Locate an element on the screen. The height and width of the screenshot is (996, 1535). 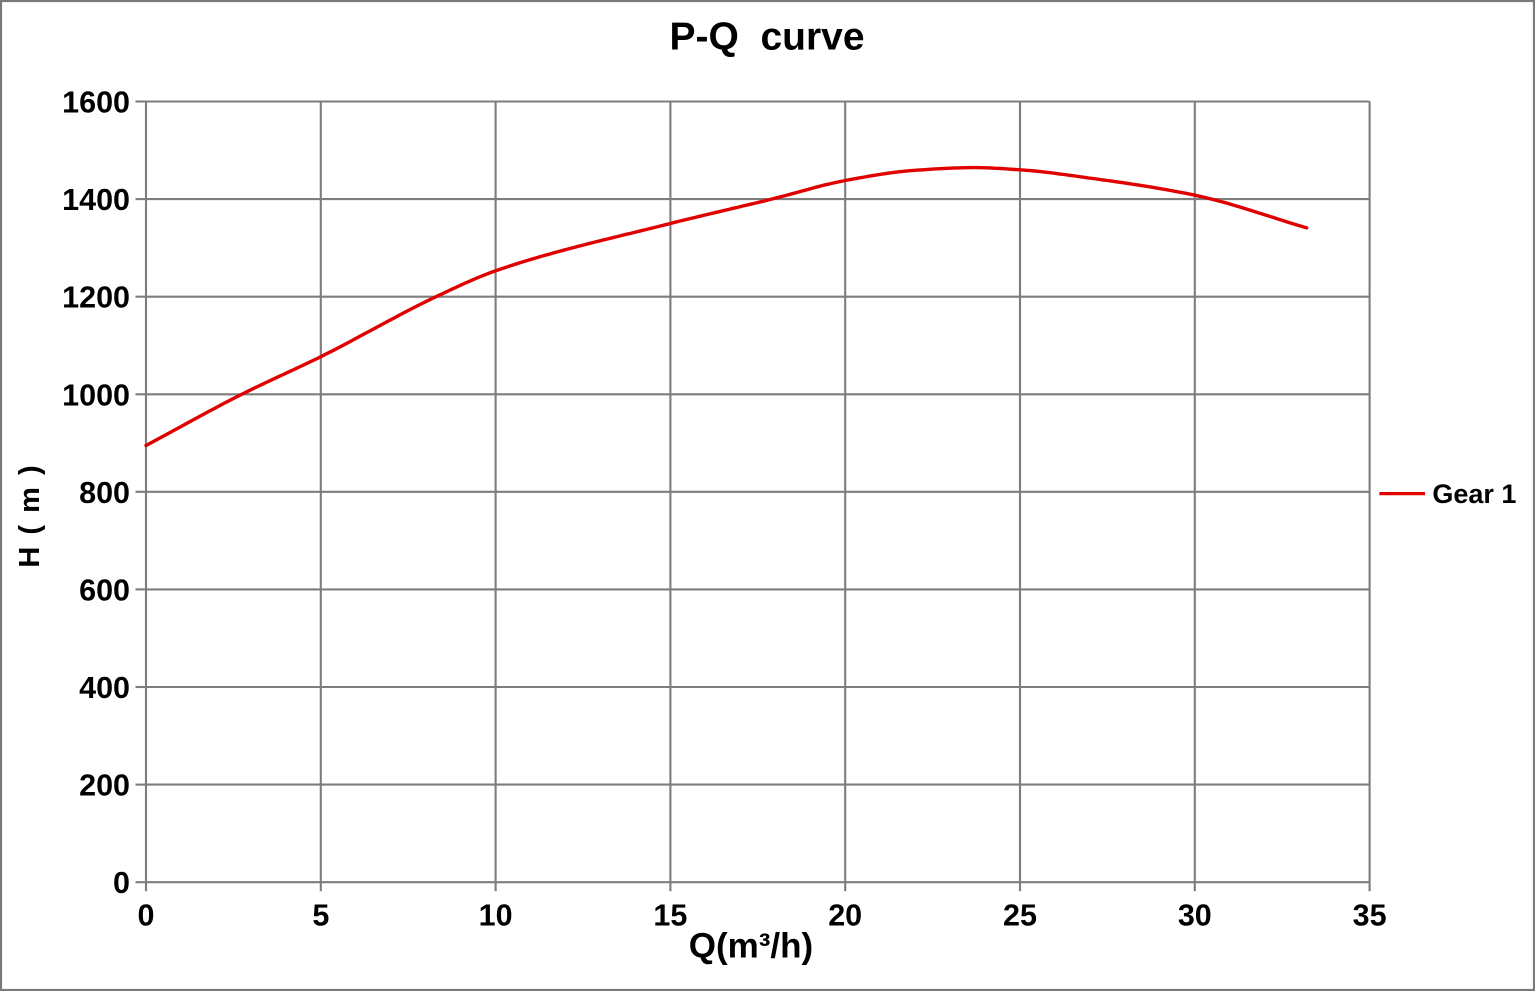
svg-text: 600 is located at coordinates (104, 590).